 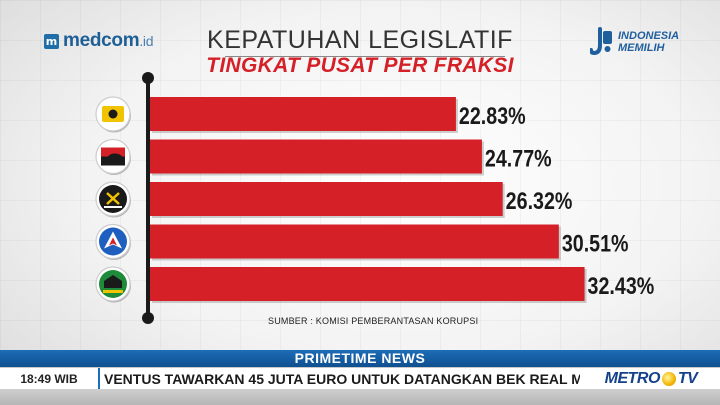 What do you see at coordinates (492, 115) in the screenshot?
I see `bar-value-label: 22.83%` at bounding box center [492, 115].